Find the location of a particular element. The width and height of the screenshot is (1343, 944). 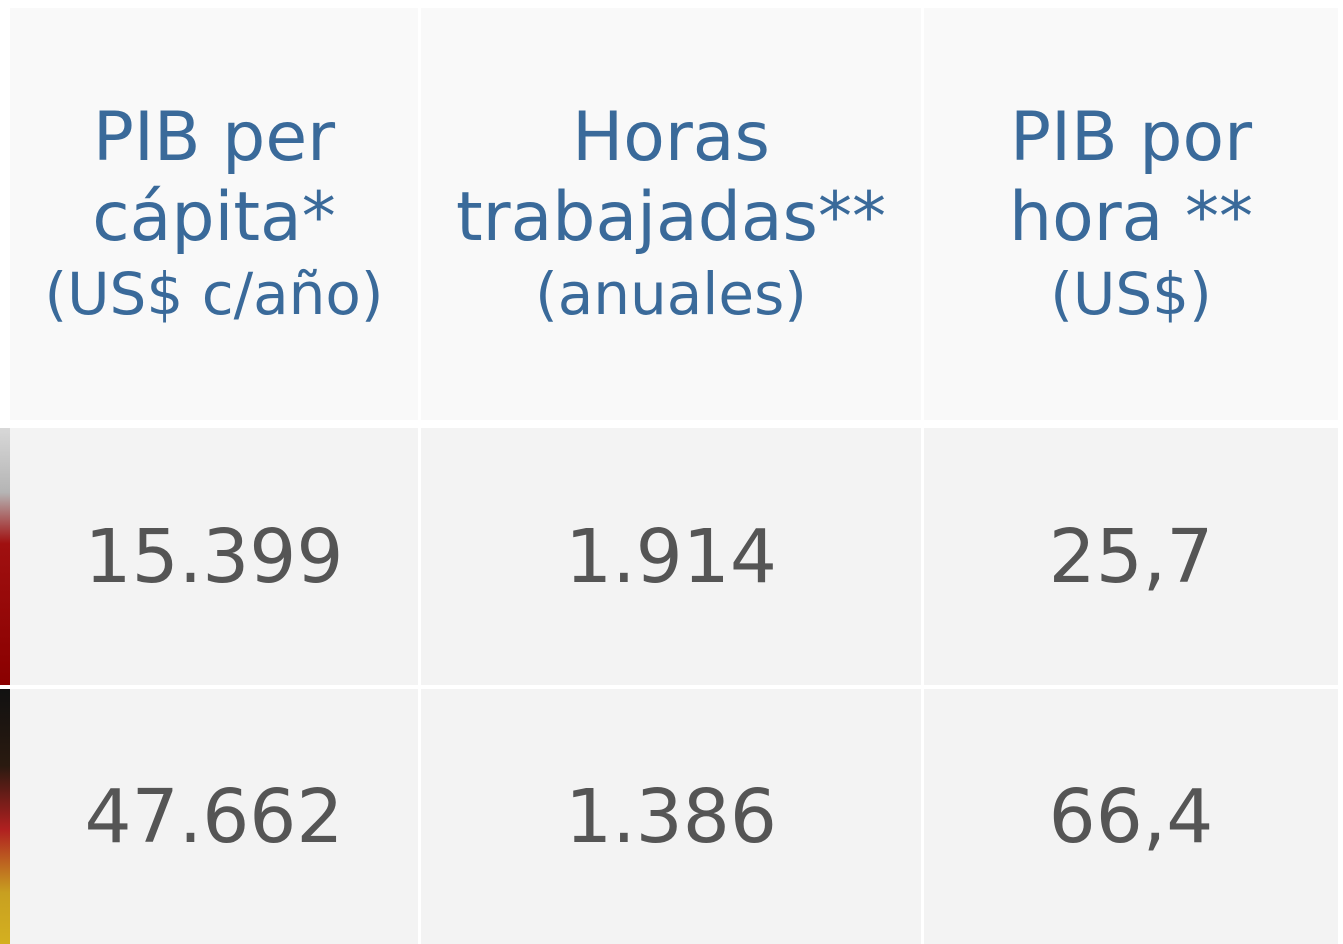

header-cell: PIB per cápita* (US$ c/año) is located at coordinates (214, 214).